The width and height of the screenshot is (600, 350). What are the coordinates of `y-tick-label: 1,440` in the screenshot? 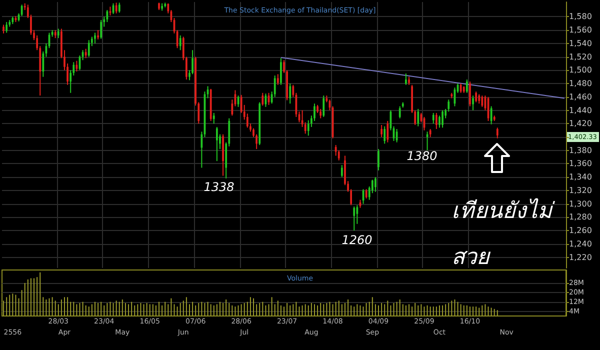 It's located at (580, 110).